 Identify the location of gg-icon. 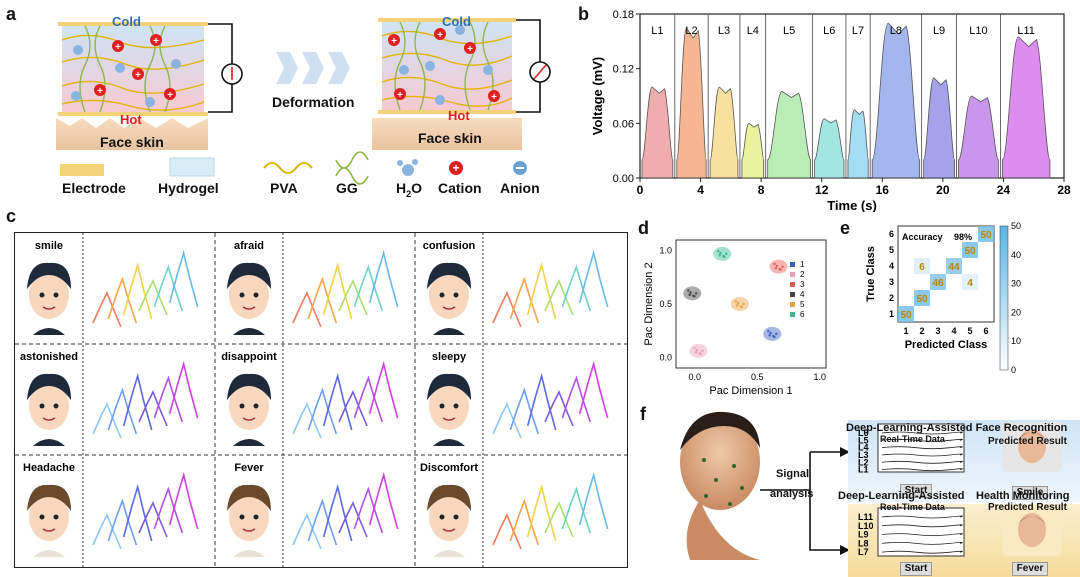
(352, 168).